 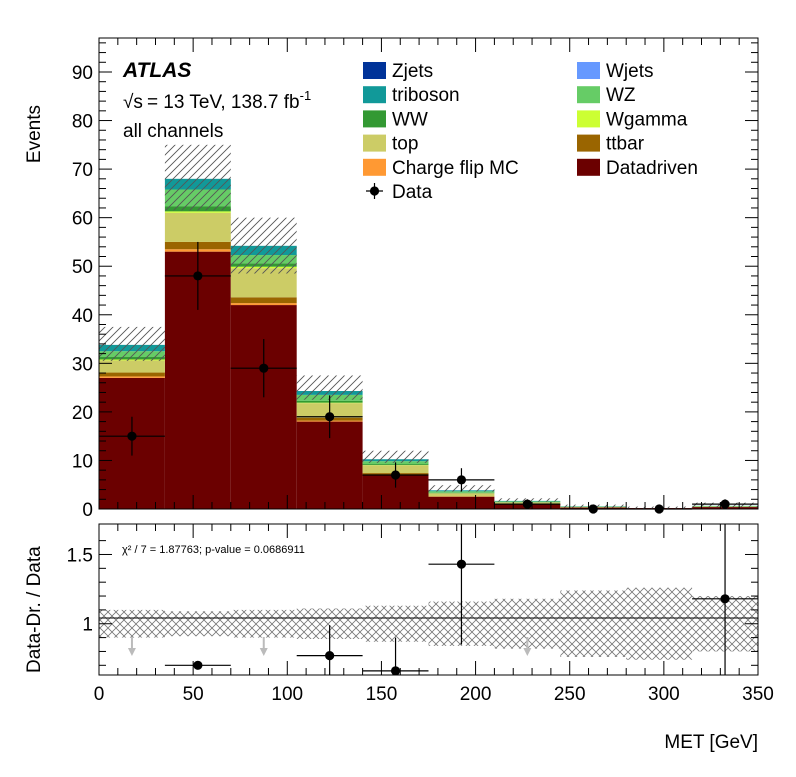 What do you see at coordinates (374, 70) in the screenshot?
I see `legend-swatch-zjets` at bounding box center [374, 70].